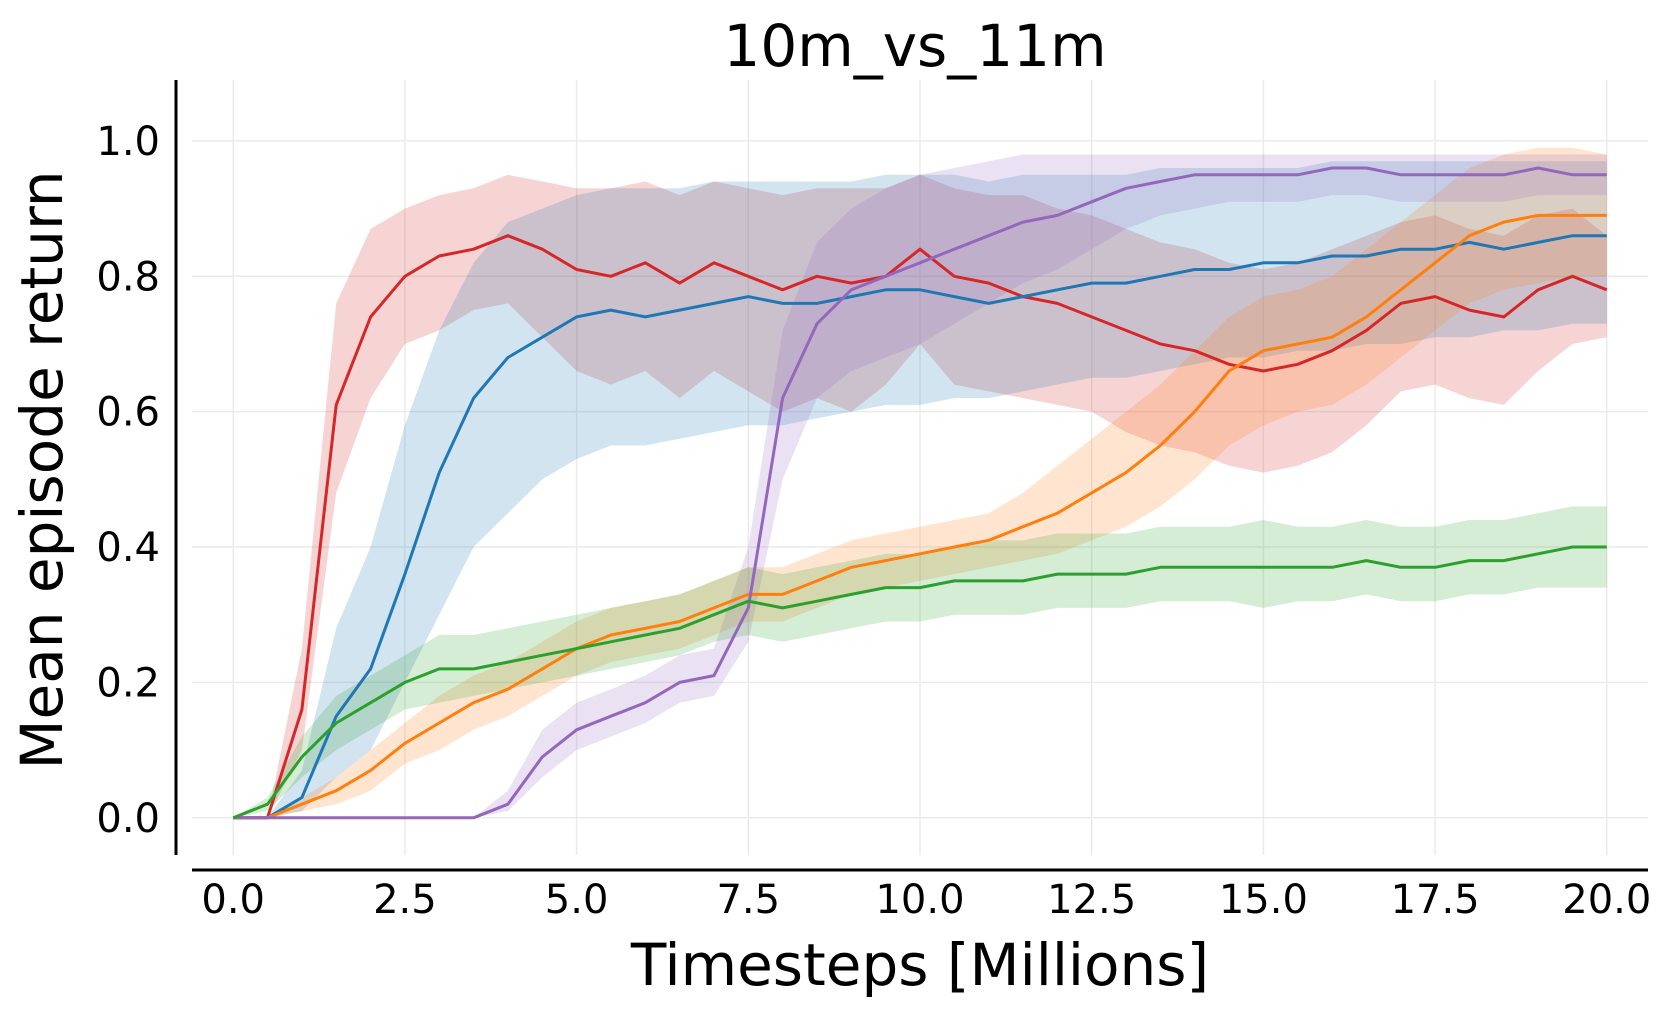 Image resolution: width=1661 pixels, height=1013 pixels. I want to click on x-tick-label-3: 7.5, so click(748, 900).